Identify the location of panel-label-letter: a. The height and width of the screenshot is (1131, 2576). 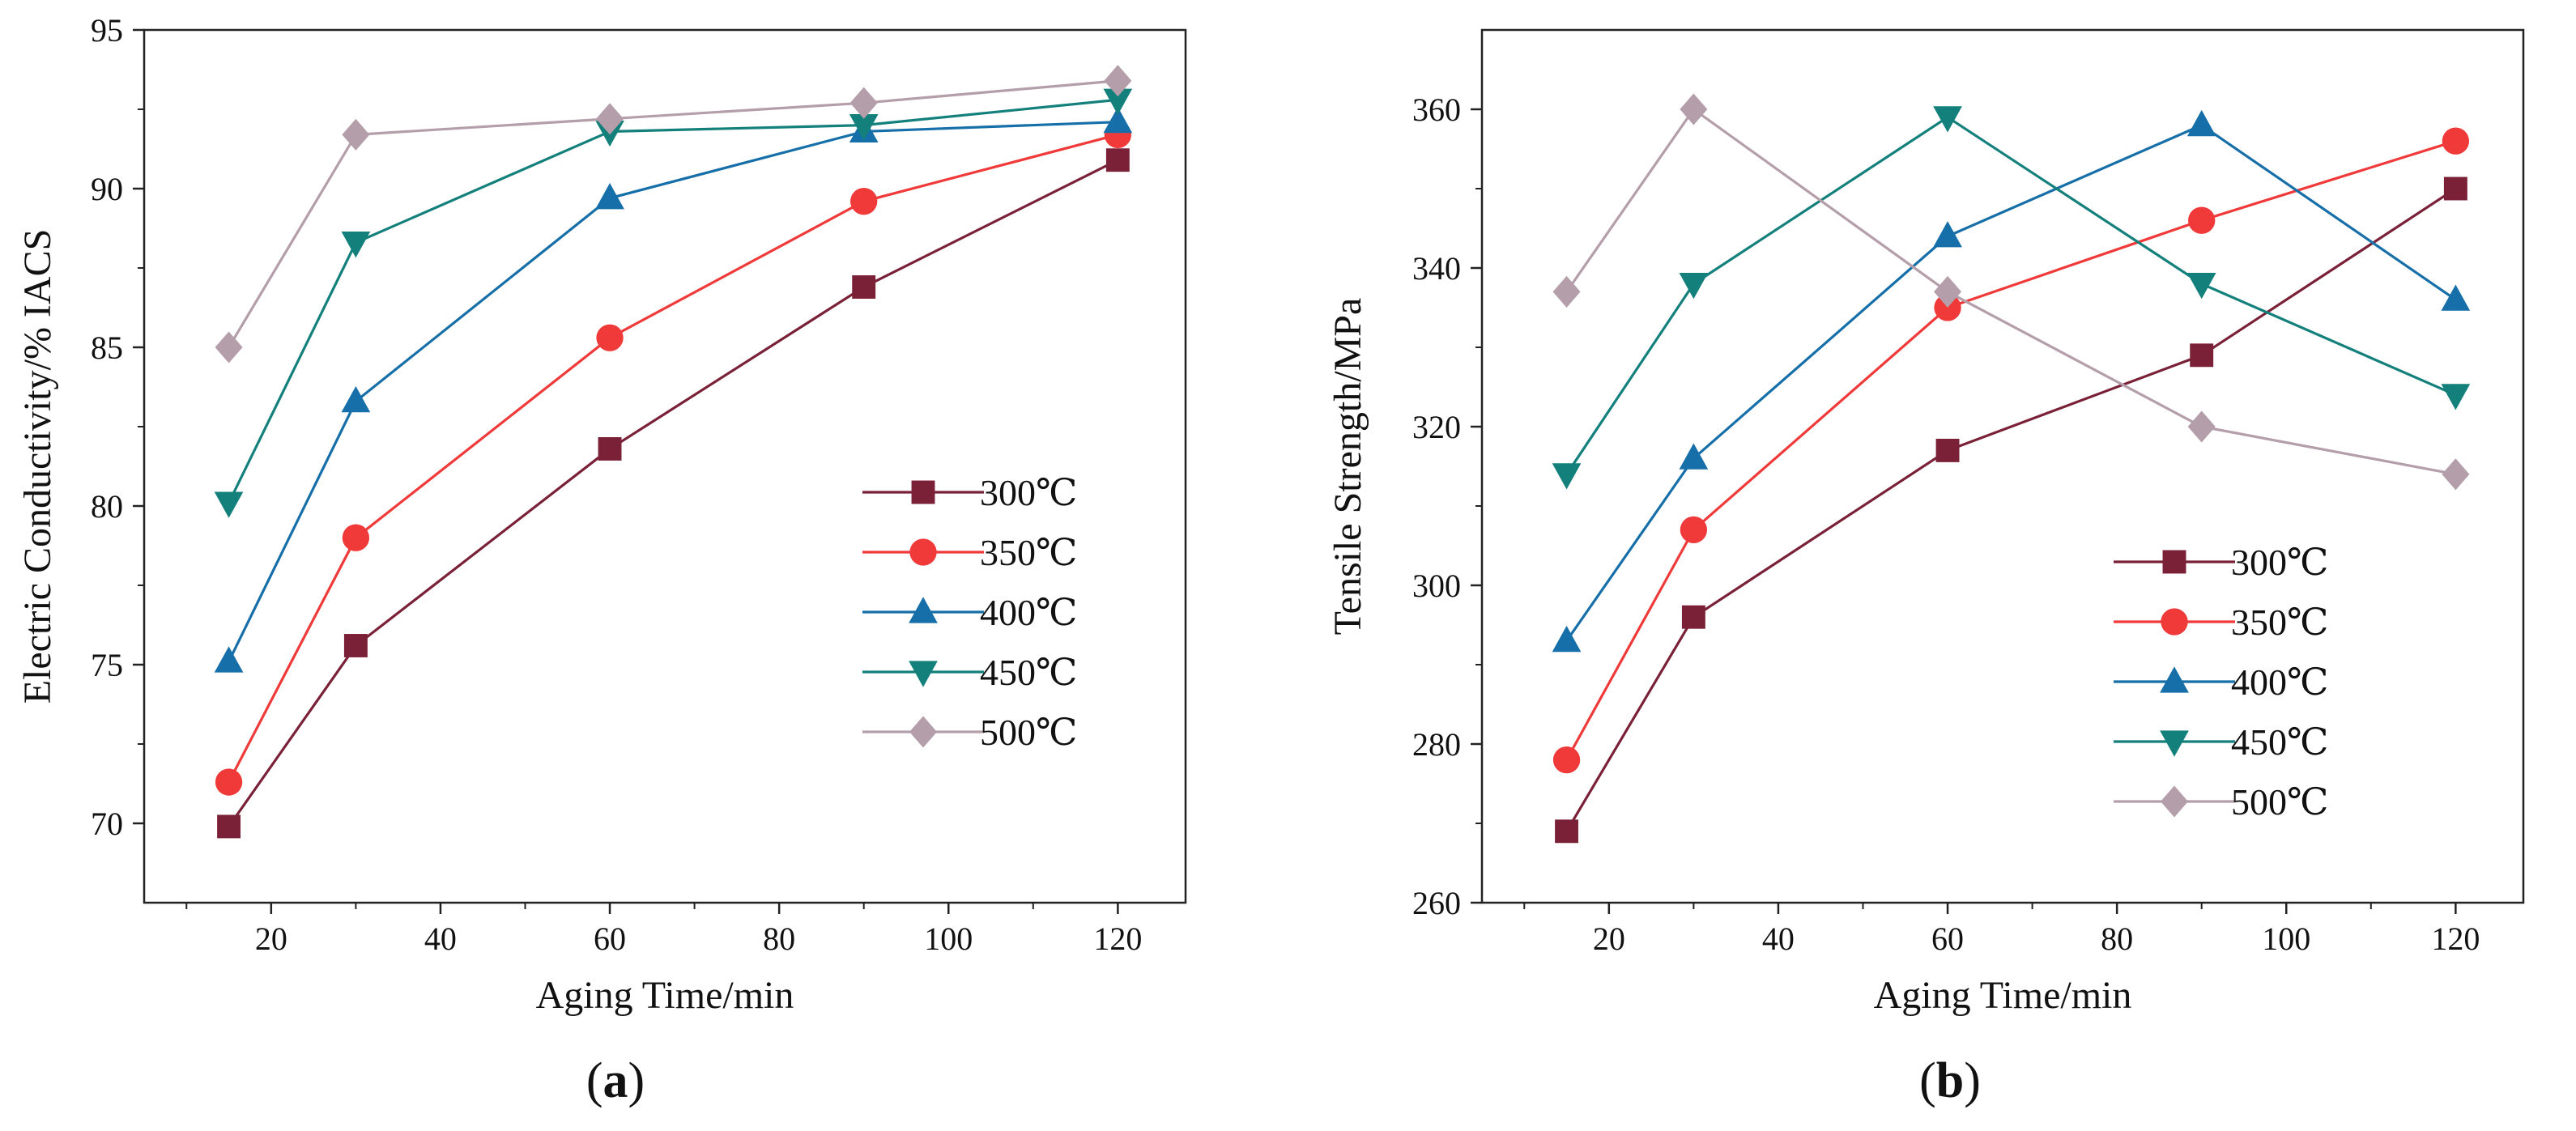
(615, 1080).